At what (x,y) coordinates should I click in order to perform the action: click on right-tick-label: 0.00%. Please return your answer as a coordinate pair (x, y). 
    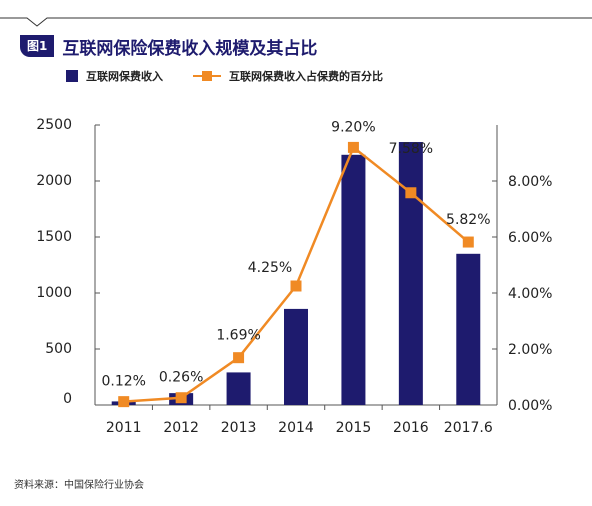
    Looking at the image, I should click on (530, 406).